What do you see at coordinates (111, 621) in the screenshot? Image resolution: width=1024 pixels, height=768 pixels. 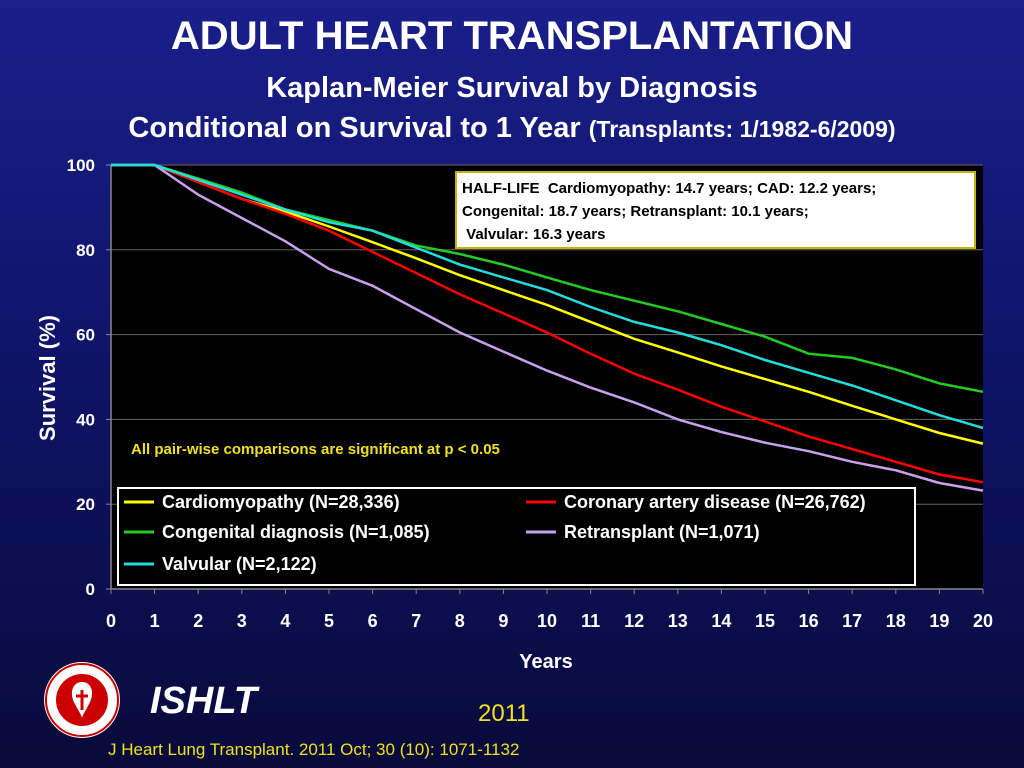 I see `x-tick-label: 0` at bounding box center [111, 621].